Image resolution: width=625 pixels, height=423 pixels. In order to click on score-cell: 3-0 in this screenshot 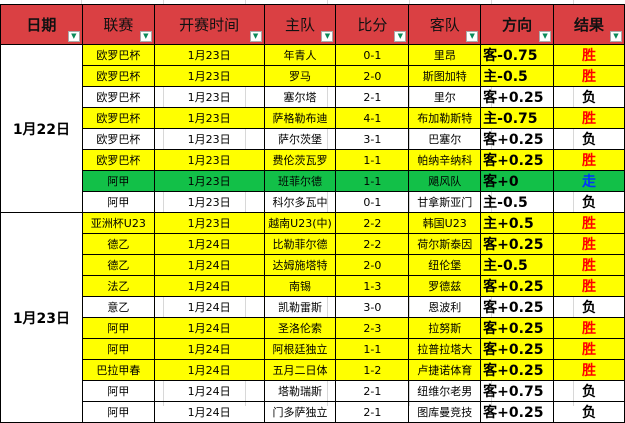, I will do `click(372, 307)`.